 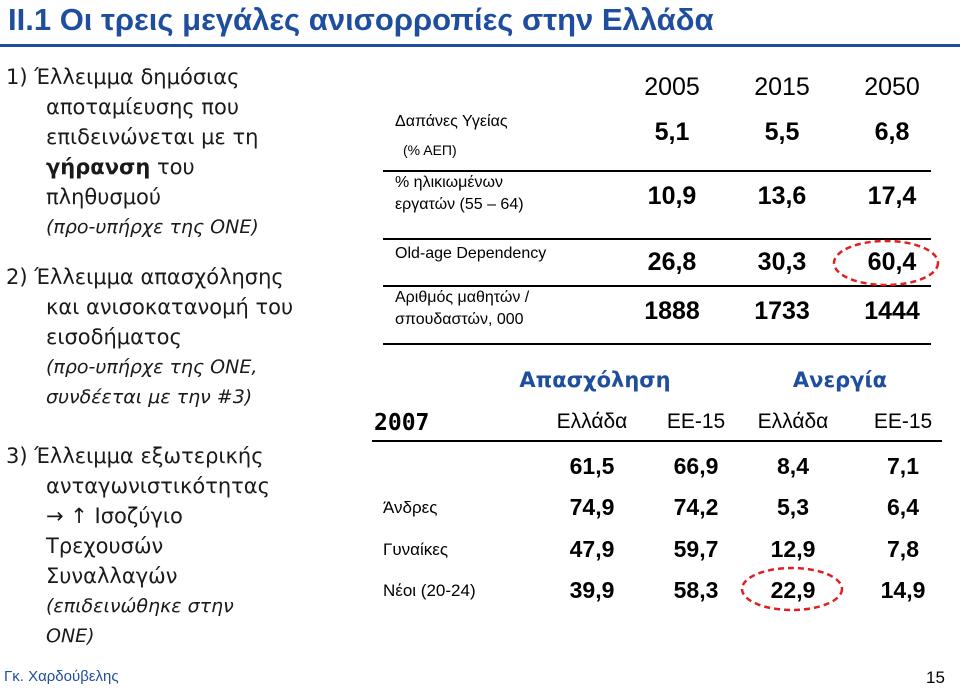 I want to click on row-label: Άνδρες, so click(x=410, y=507).